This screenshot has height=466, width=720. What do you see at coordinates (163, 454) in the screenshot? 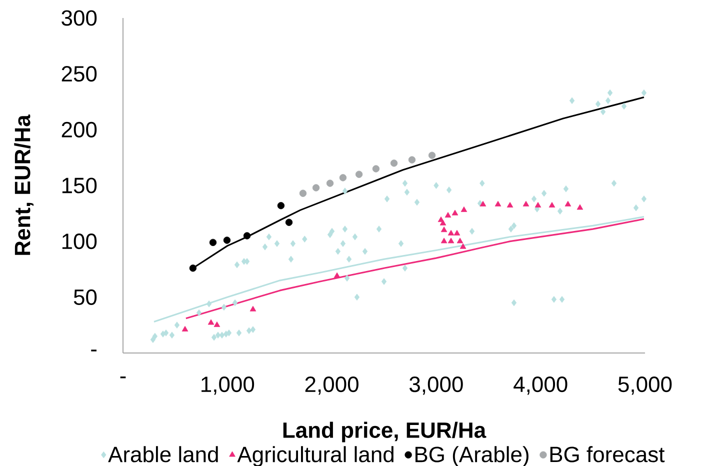
I see `legend-label: Arable land` at bounding box center [163, 454].